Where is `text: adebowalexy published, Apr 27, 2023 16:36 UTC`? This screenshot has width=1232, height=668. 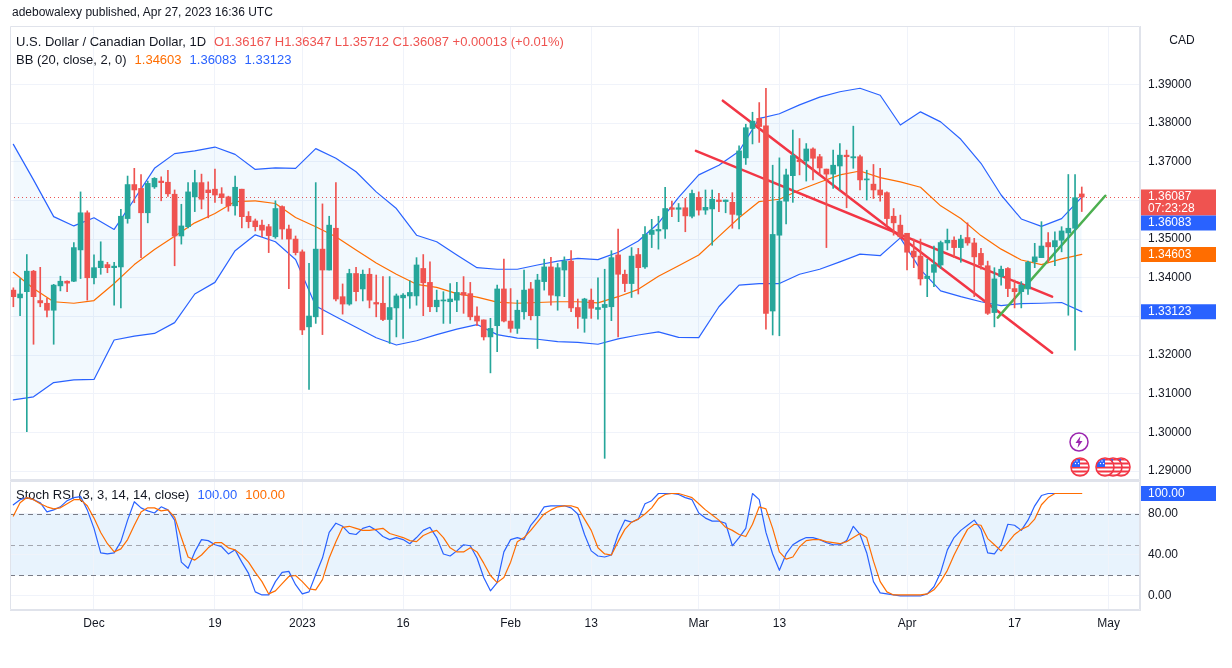
text: adebowalexy published, Apr 27, 2023 16:36 UTC is located at coordinates (142, 12).